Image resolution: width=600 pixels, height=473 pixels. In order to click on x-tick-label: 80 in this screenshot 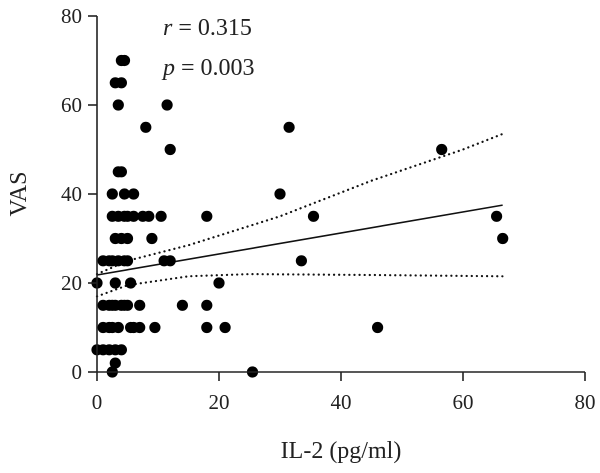, I will do `click(585, 402)`.